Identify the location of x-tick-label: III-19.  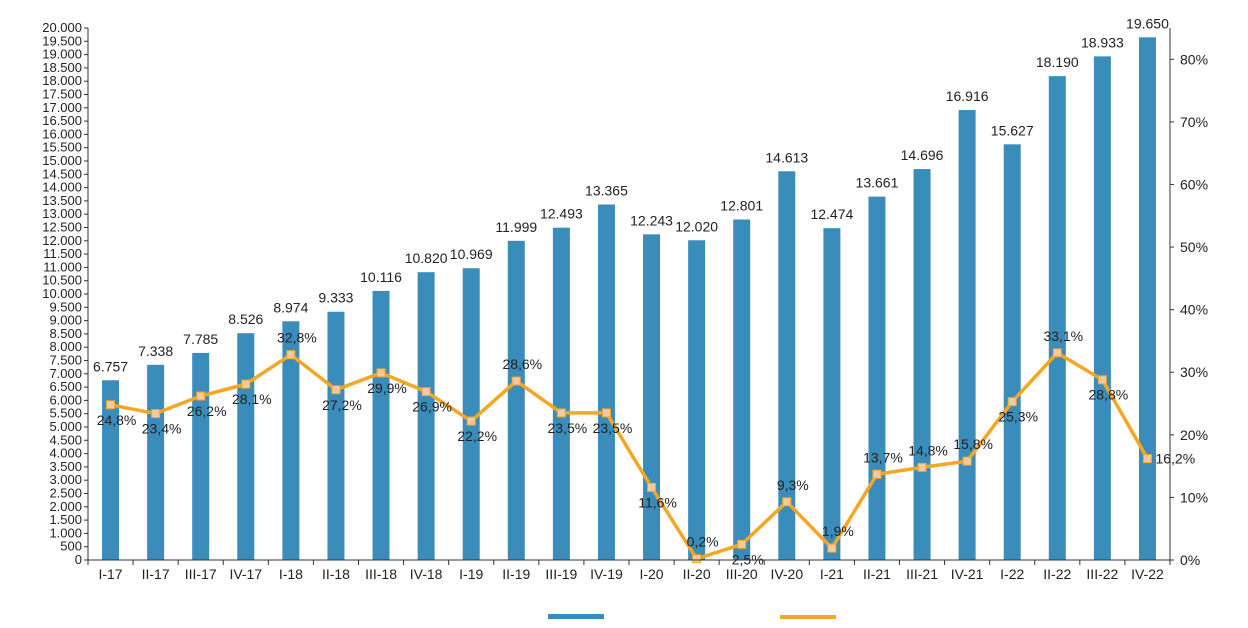
(561, 574).